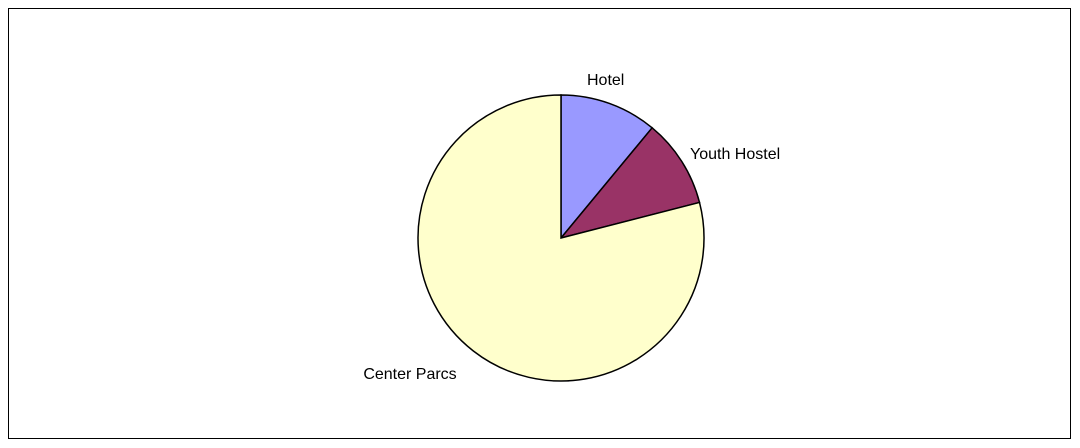 The image size is (1080, 448). Describe the element at coordinates (607, 167) in the screenshot. I see `pie-slice-hotel` at that location.